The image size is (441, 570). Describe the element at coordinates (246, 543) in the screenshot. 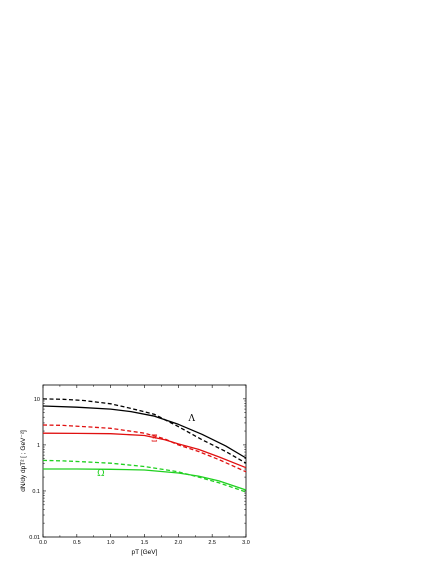

I see `x-tick-label: 3.0` at that location.